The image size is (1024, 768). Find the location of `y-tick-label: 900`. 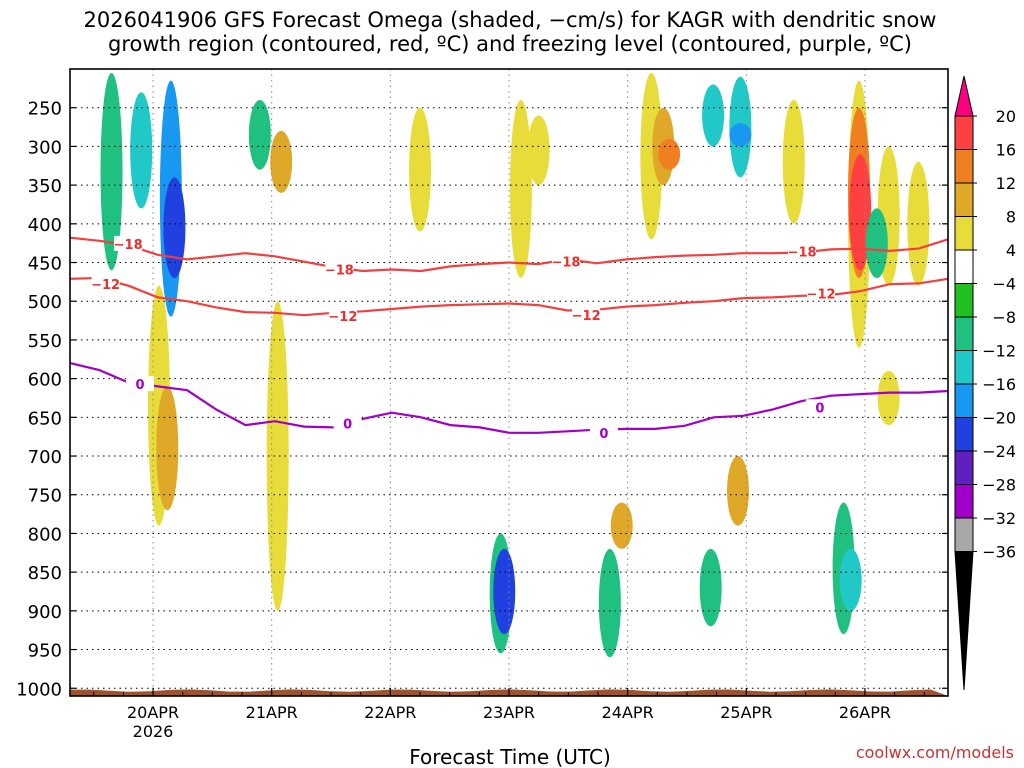

y-tick-label: 900 is located at coordinates (45, 612).